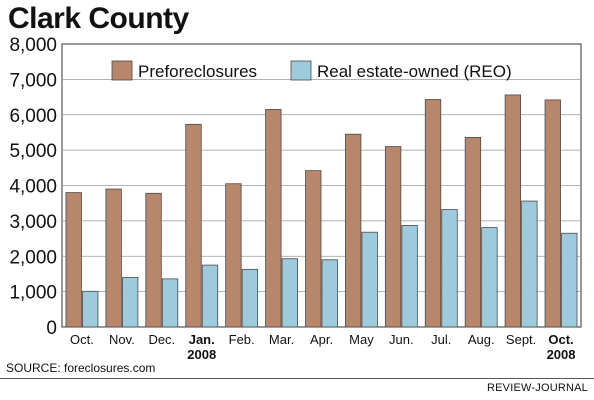  Describe the element at coordinates (81, 368) in the screenshot. I see `source-note: SOURCE: foreclosures.com` at that location.